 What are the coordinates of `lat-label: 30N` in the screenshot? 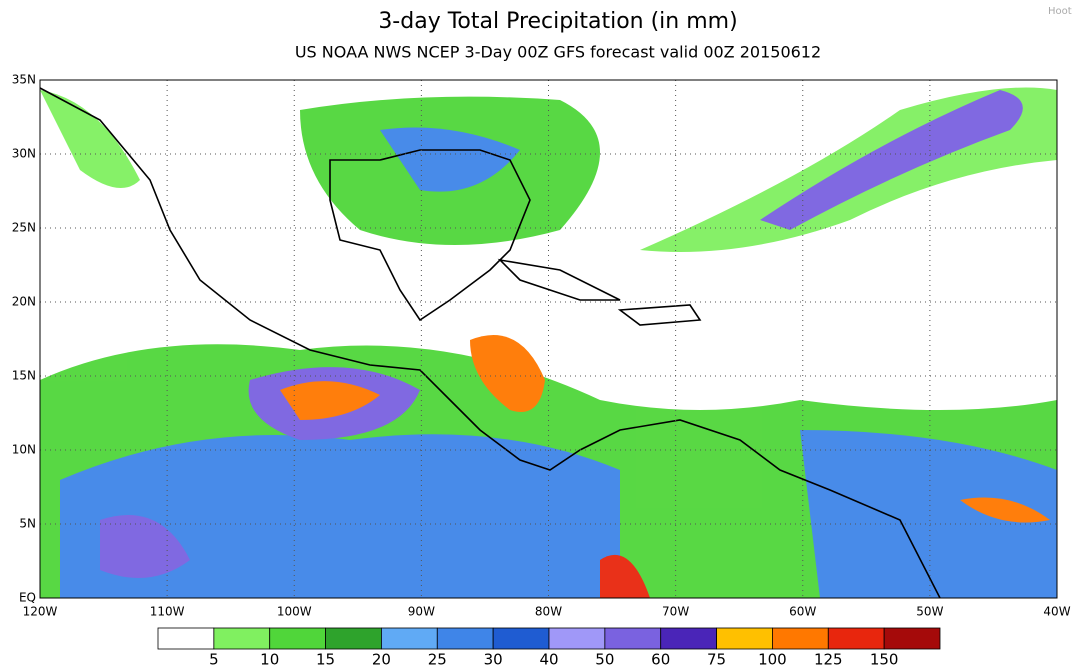 It's located at (24, 154).